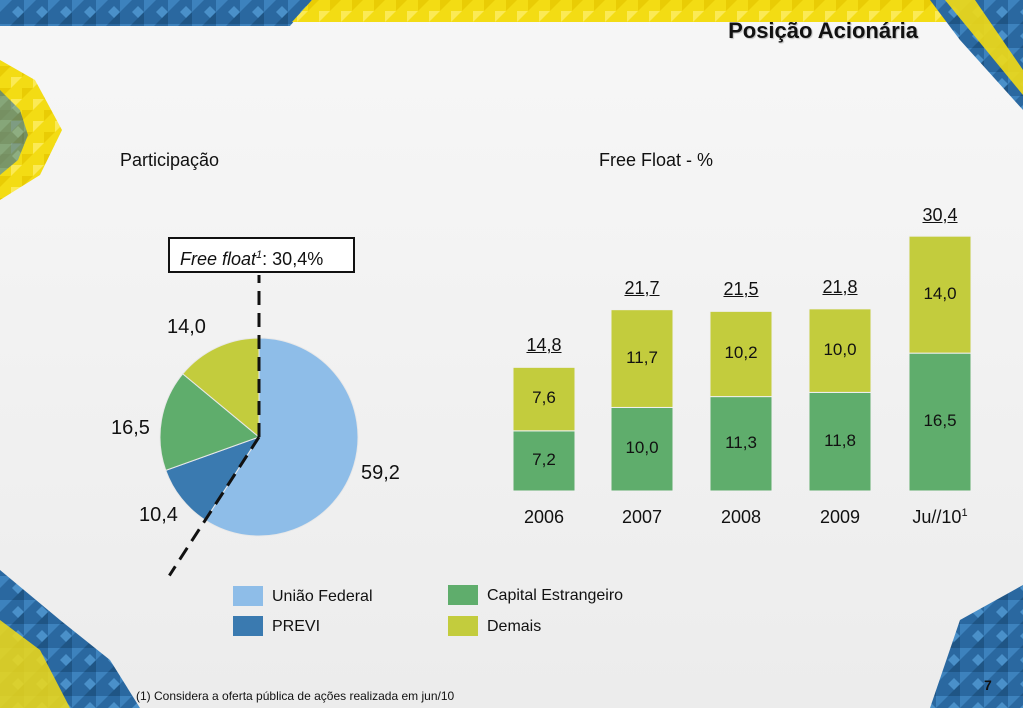 The width and height of the screenshot is (1023, 708). I want to click on bar-value-capital-estrangeiro-2008: 11,3, so click(741, 442).